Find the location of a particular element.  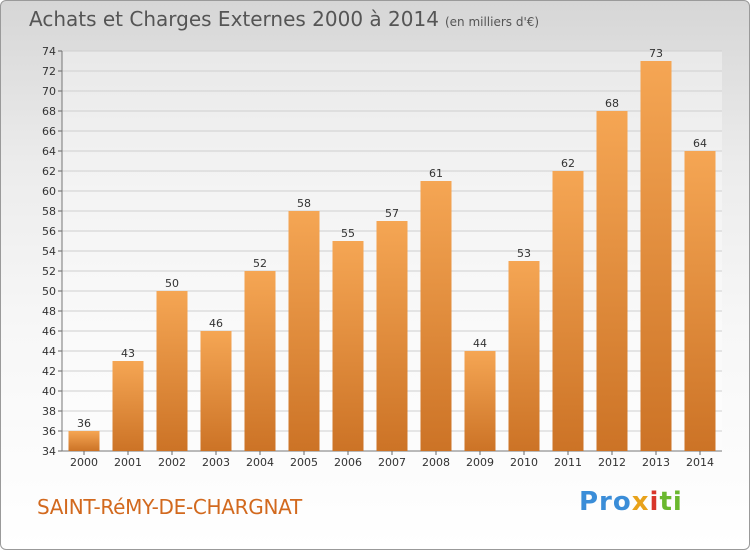

y-tick-label: 46 is located at coordinates (49, 331).